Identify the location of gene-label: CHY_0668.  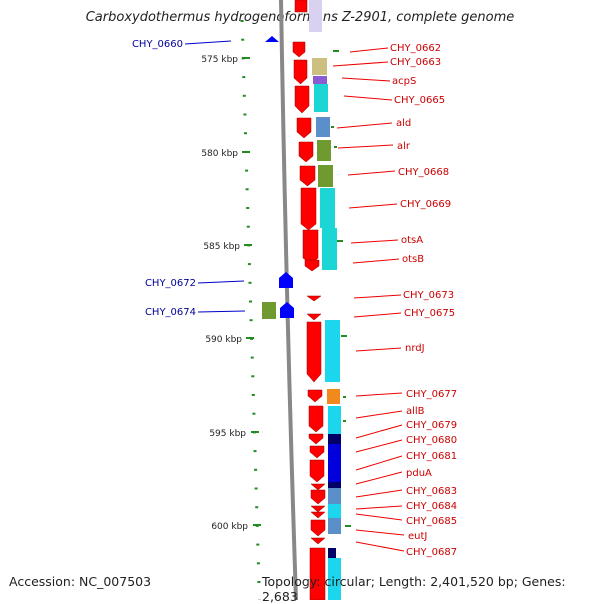
(423, 172).